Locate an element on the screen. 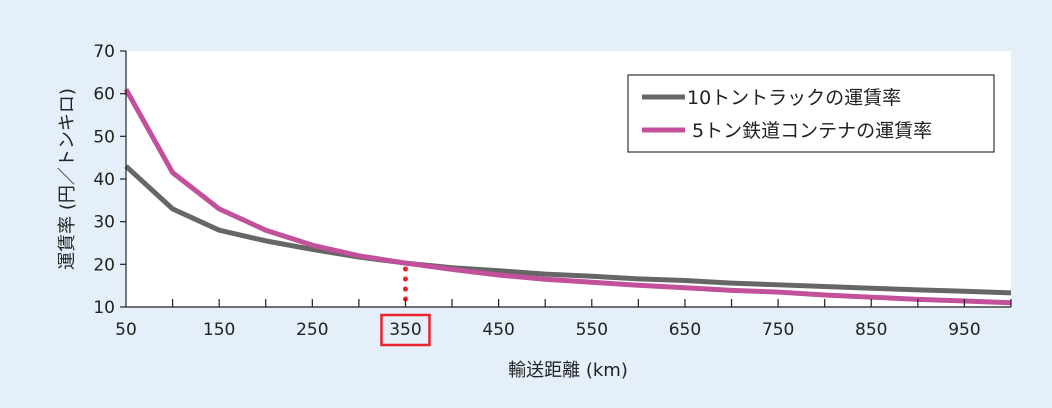  legend: 10トントラックの運賃率 5トン鉄道コンテナの運賃率 is located at coordinates (811, 113).